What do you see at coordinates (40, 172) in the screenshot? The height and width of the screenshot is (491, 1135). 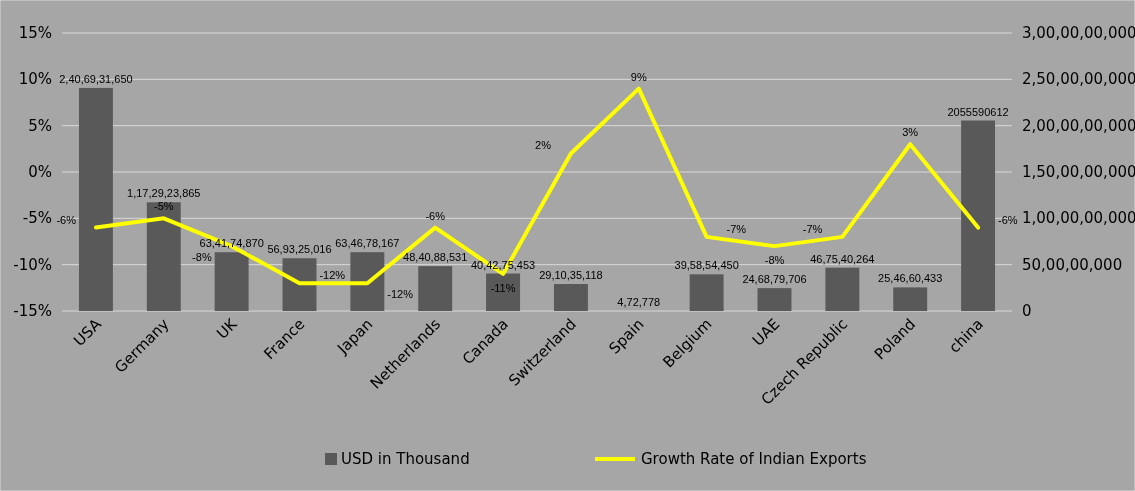 I see `y-tick-label: 0%` at bounding box center [40, 172].